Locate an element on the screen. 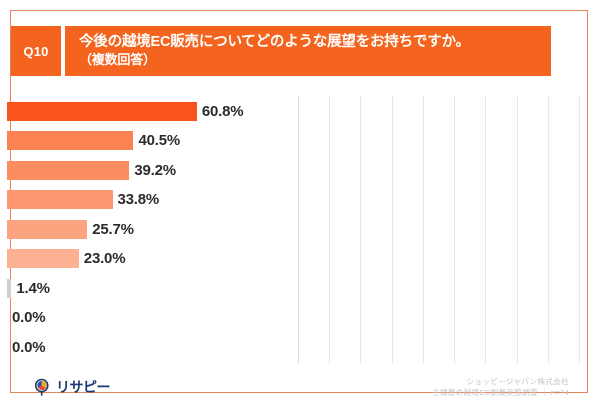 The image size is (600, 415). magnifier-pie-icon is located at coordinates (42, 387).